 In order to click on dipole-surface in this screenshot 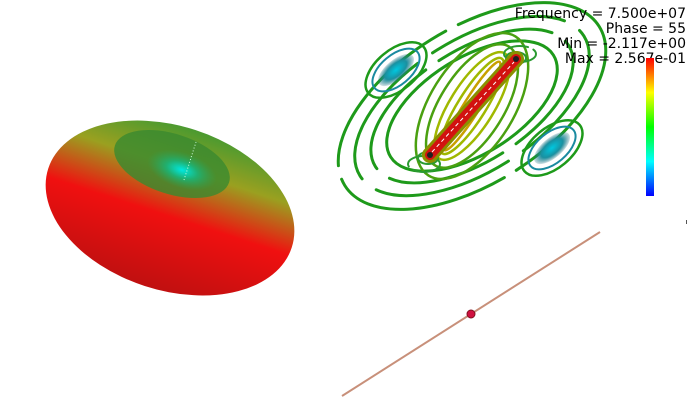, I will do `click(473, 107)`.